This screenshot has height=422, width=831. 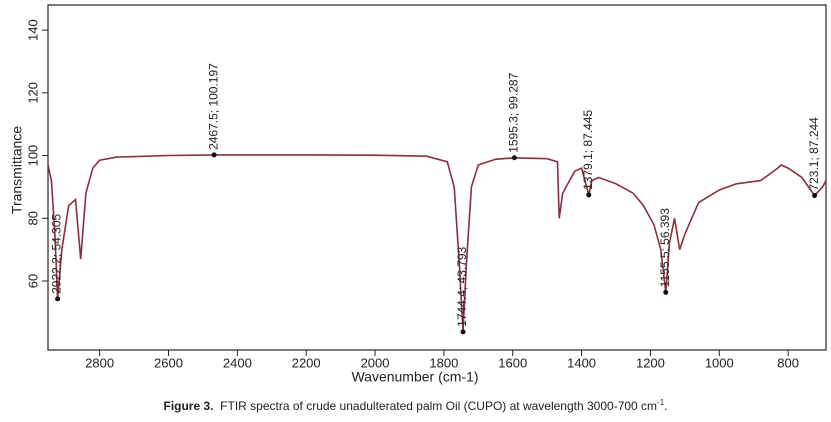 What do you see at coordinates (514, 112) in the screenshot?
I see `peak-label: 1595.3; 99.287` at bounding box center [514, 112].